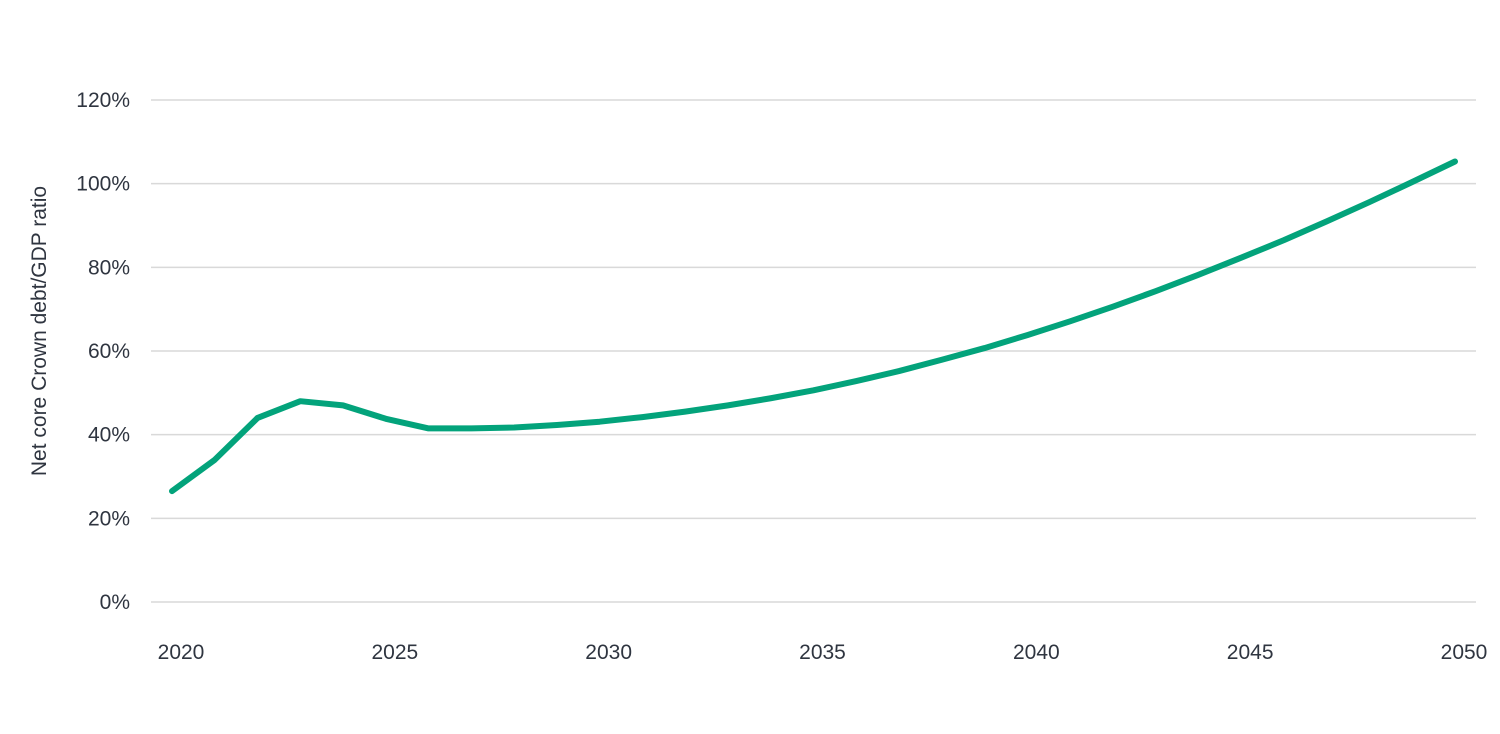  I want to click on y-tick-label: 0%, so click(115, 602).